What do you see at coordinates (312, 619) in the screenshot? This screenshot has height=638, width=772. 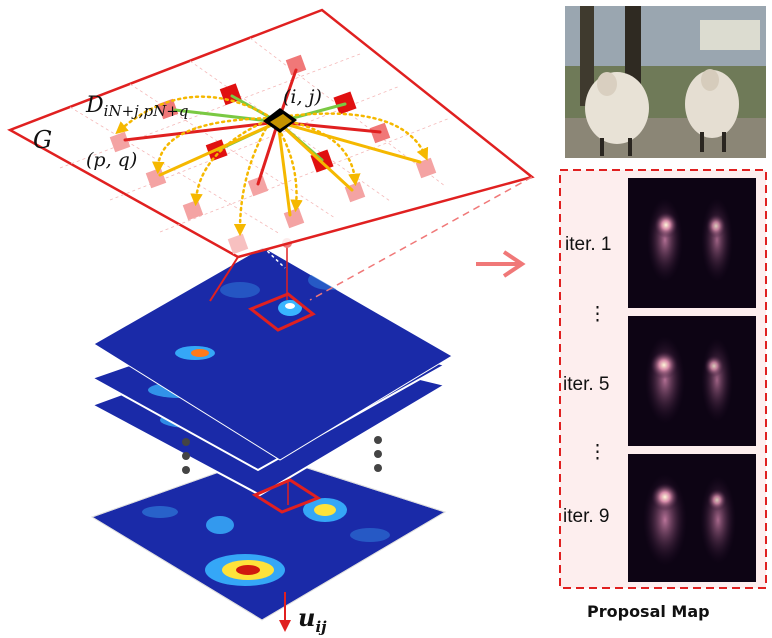 I see `output-label: uij` at bounding box center [312, 619].